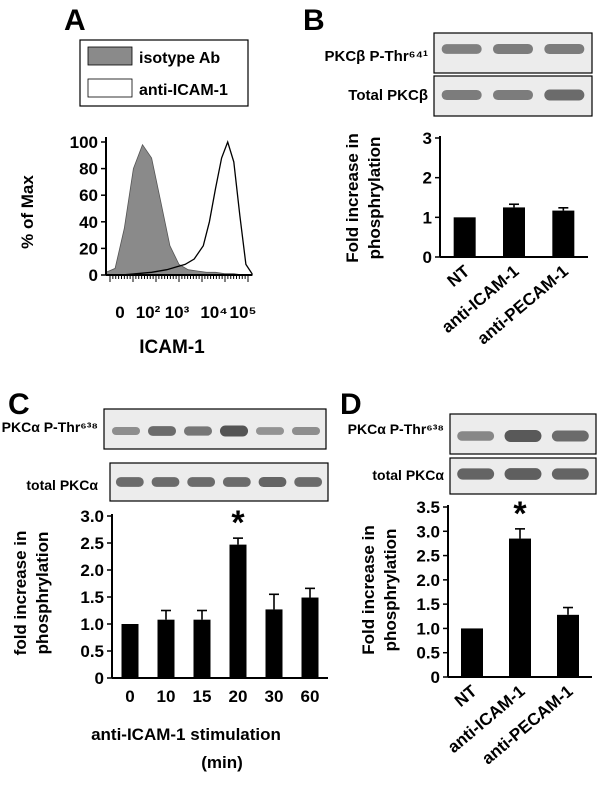 This screenshot has height=800, width=600. I want to click on significance-asterisk: *, so click(238, 523).